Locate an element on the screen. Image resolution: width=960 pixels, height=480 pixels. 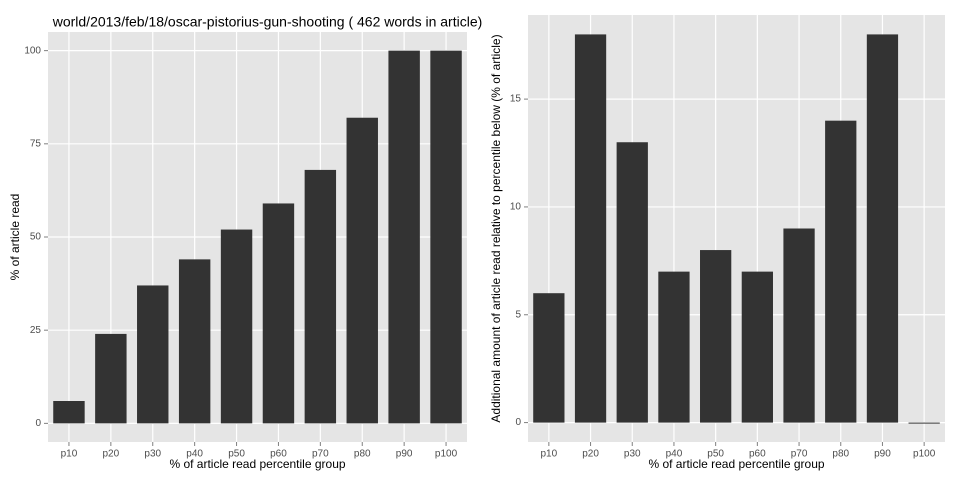
y-tick-label: 15 is located at coordinates (516, 99).